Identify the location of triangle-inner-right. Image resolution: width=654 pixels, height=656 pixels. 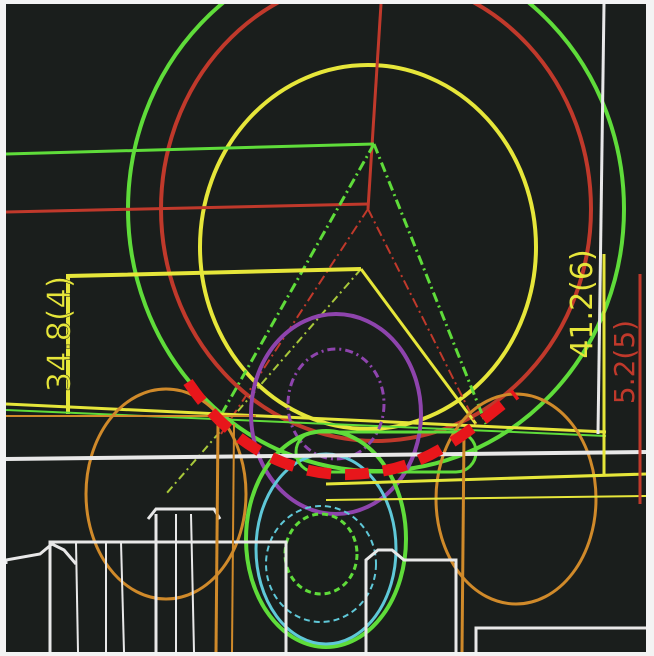
(418, 346).